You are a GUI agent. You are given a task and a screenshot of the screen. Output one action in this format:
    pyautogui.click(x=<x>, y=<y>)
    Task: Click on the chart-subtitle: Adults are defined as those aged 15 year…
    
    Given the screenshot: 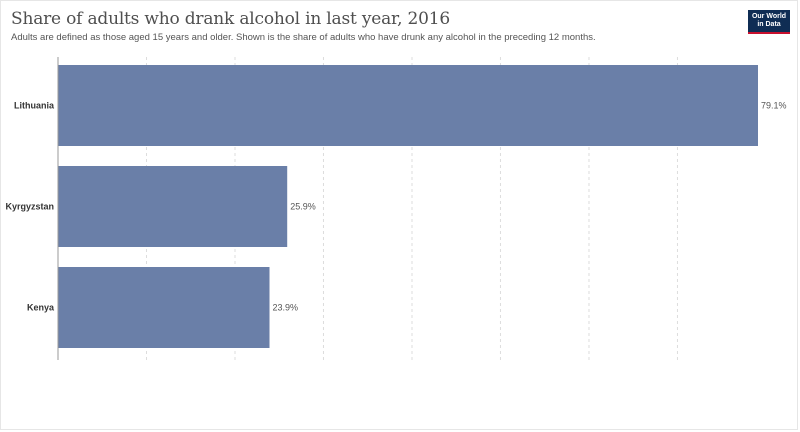 What is the action you would take?
    pyautogui.click(x=303, y=37)
    